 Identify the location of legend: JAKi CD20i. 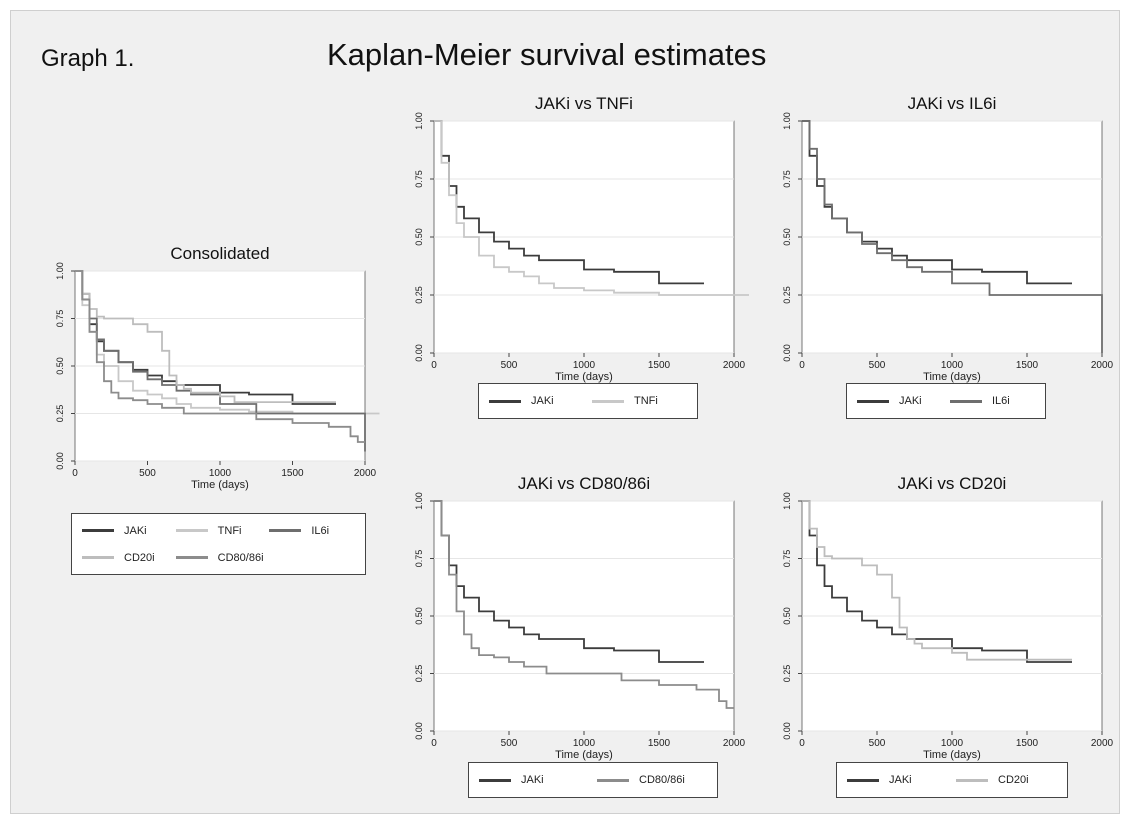
(952, 780).